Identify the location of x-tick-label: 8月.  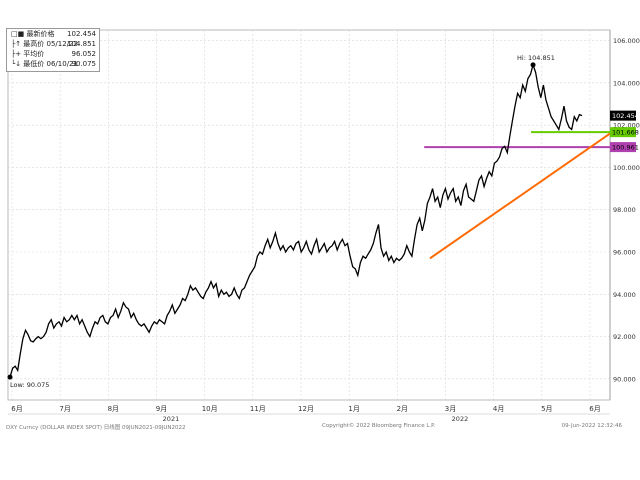
(113, 409).